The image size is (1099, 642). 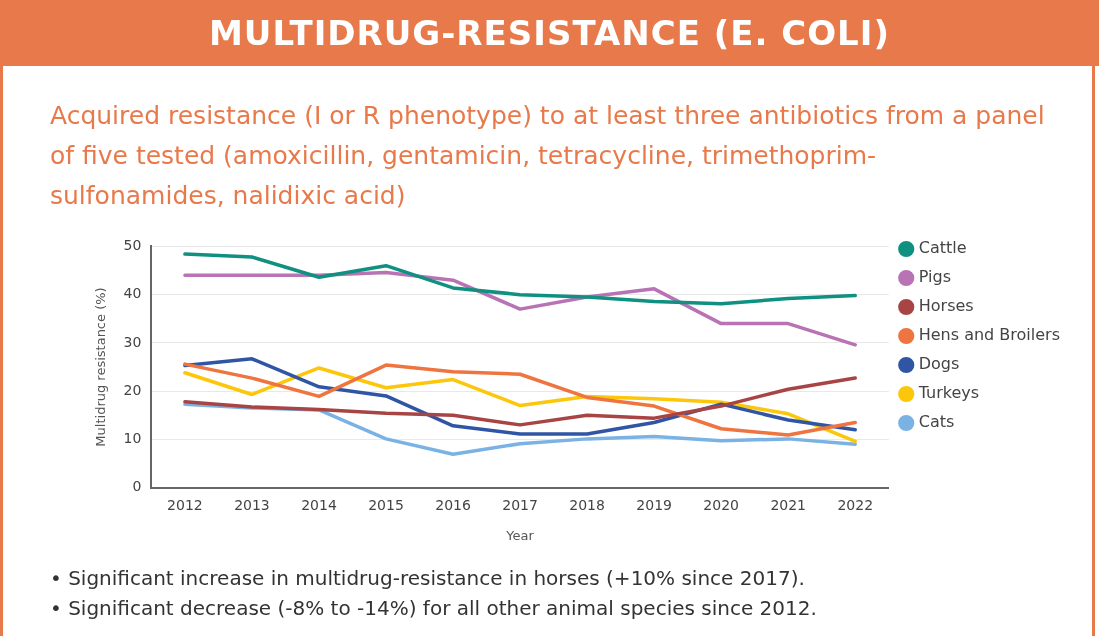 What do you see at coordinates (942, 248) in the screenshot?
I see `legend-label: Cattle` at bounding box center [942, 248].